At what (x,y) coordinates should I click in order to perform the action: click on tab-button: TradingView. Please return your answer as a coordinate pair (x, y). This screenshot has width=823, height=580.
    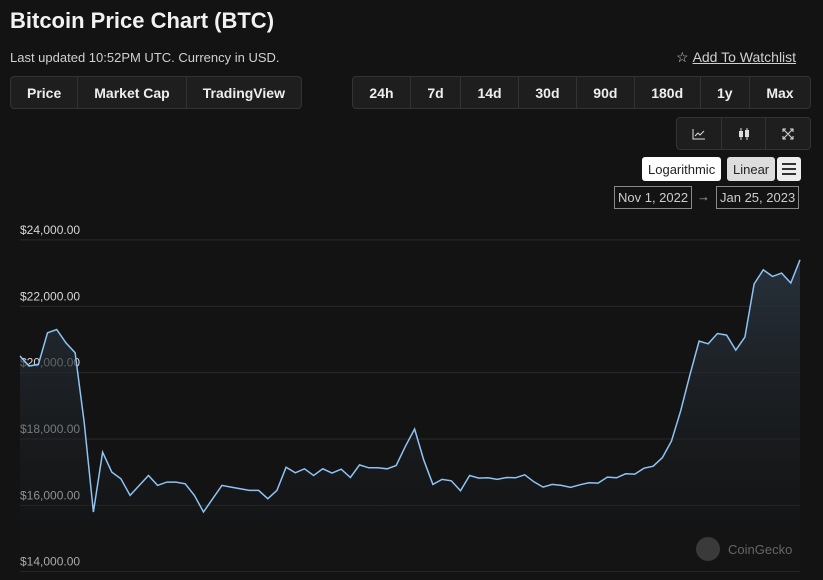
    Looking at the image, I should click on (243, 92).